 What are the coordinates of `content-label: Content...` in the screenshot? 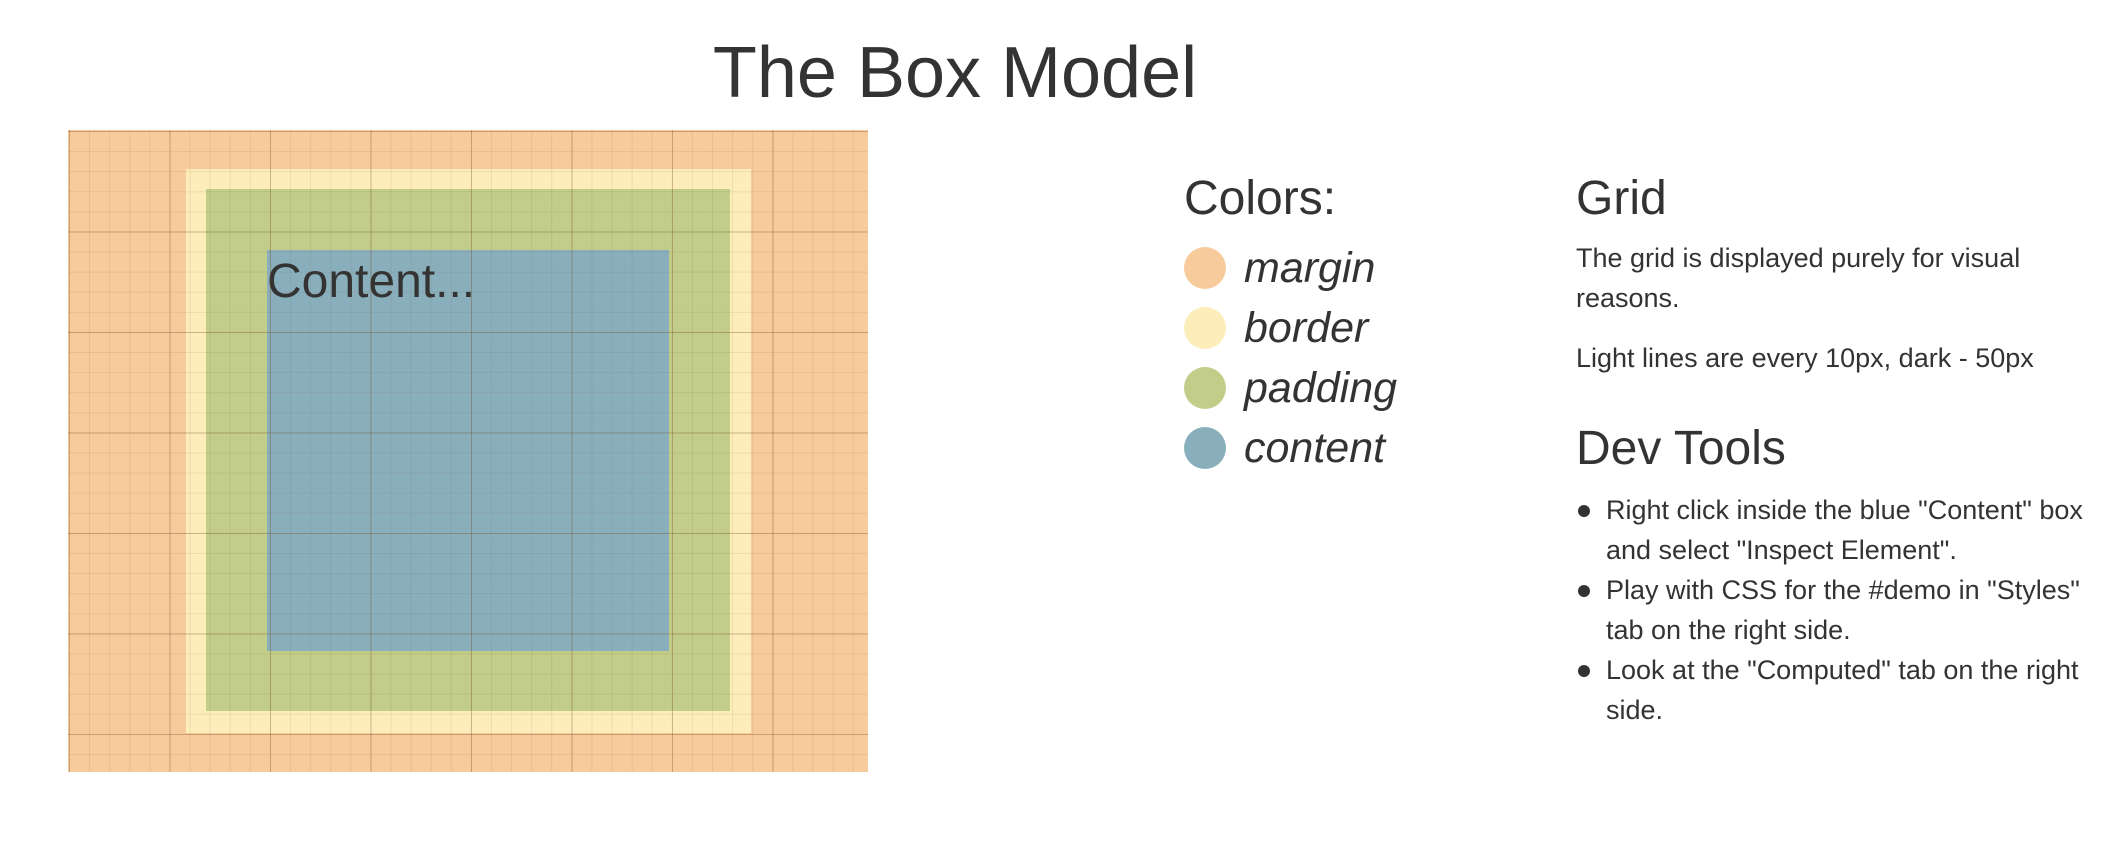 It's located at (371, 281).